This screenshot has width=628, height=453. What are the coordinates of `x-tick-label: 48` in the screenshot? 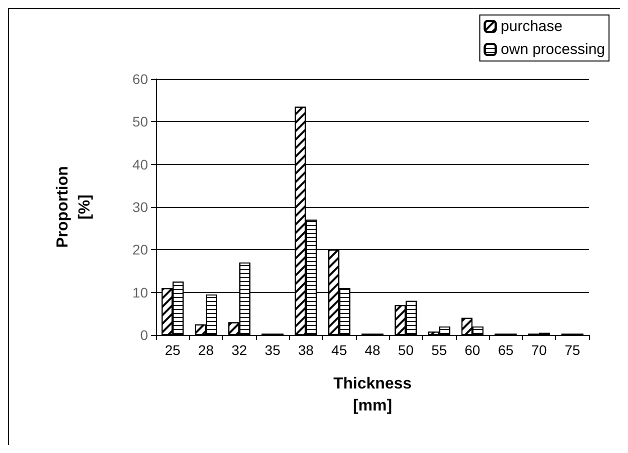 It's located at (372, 350).